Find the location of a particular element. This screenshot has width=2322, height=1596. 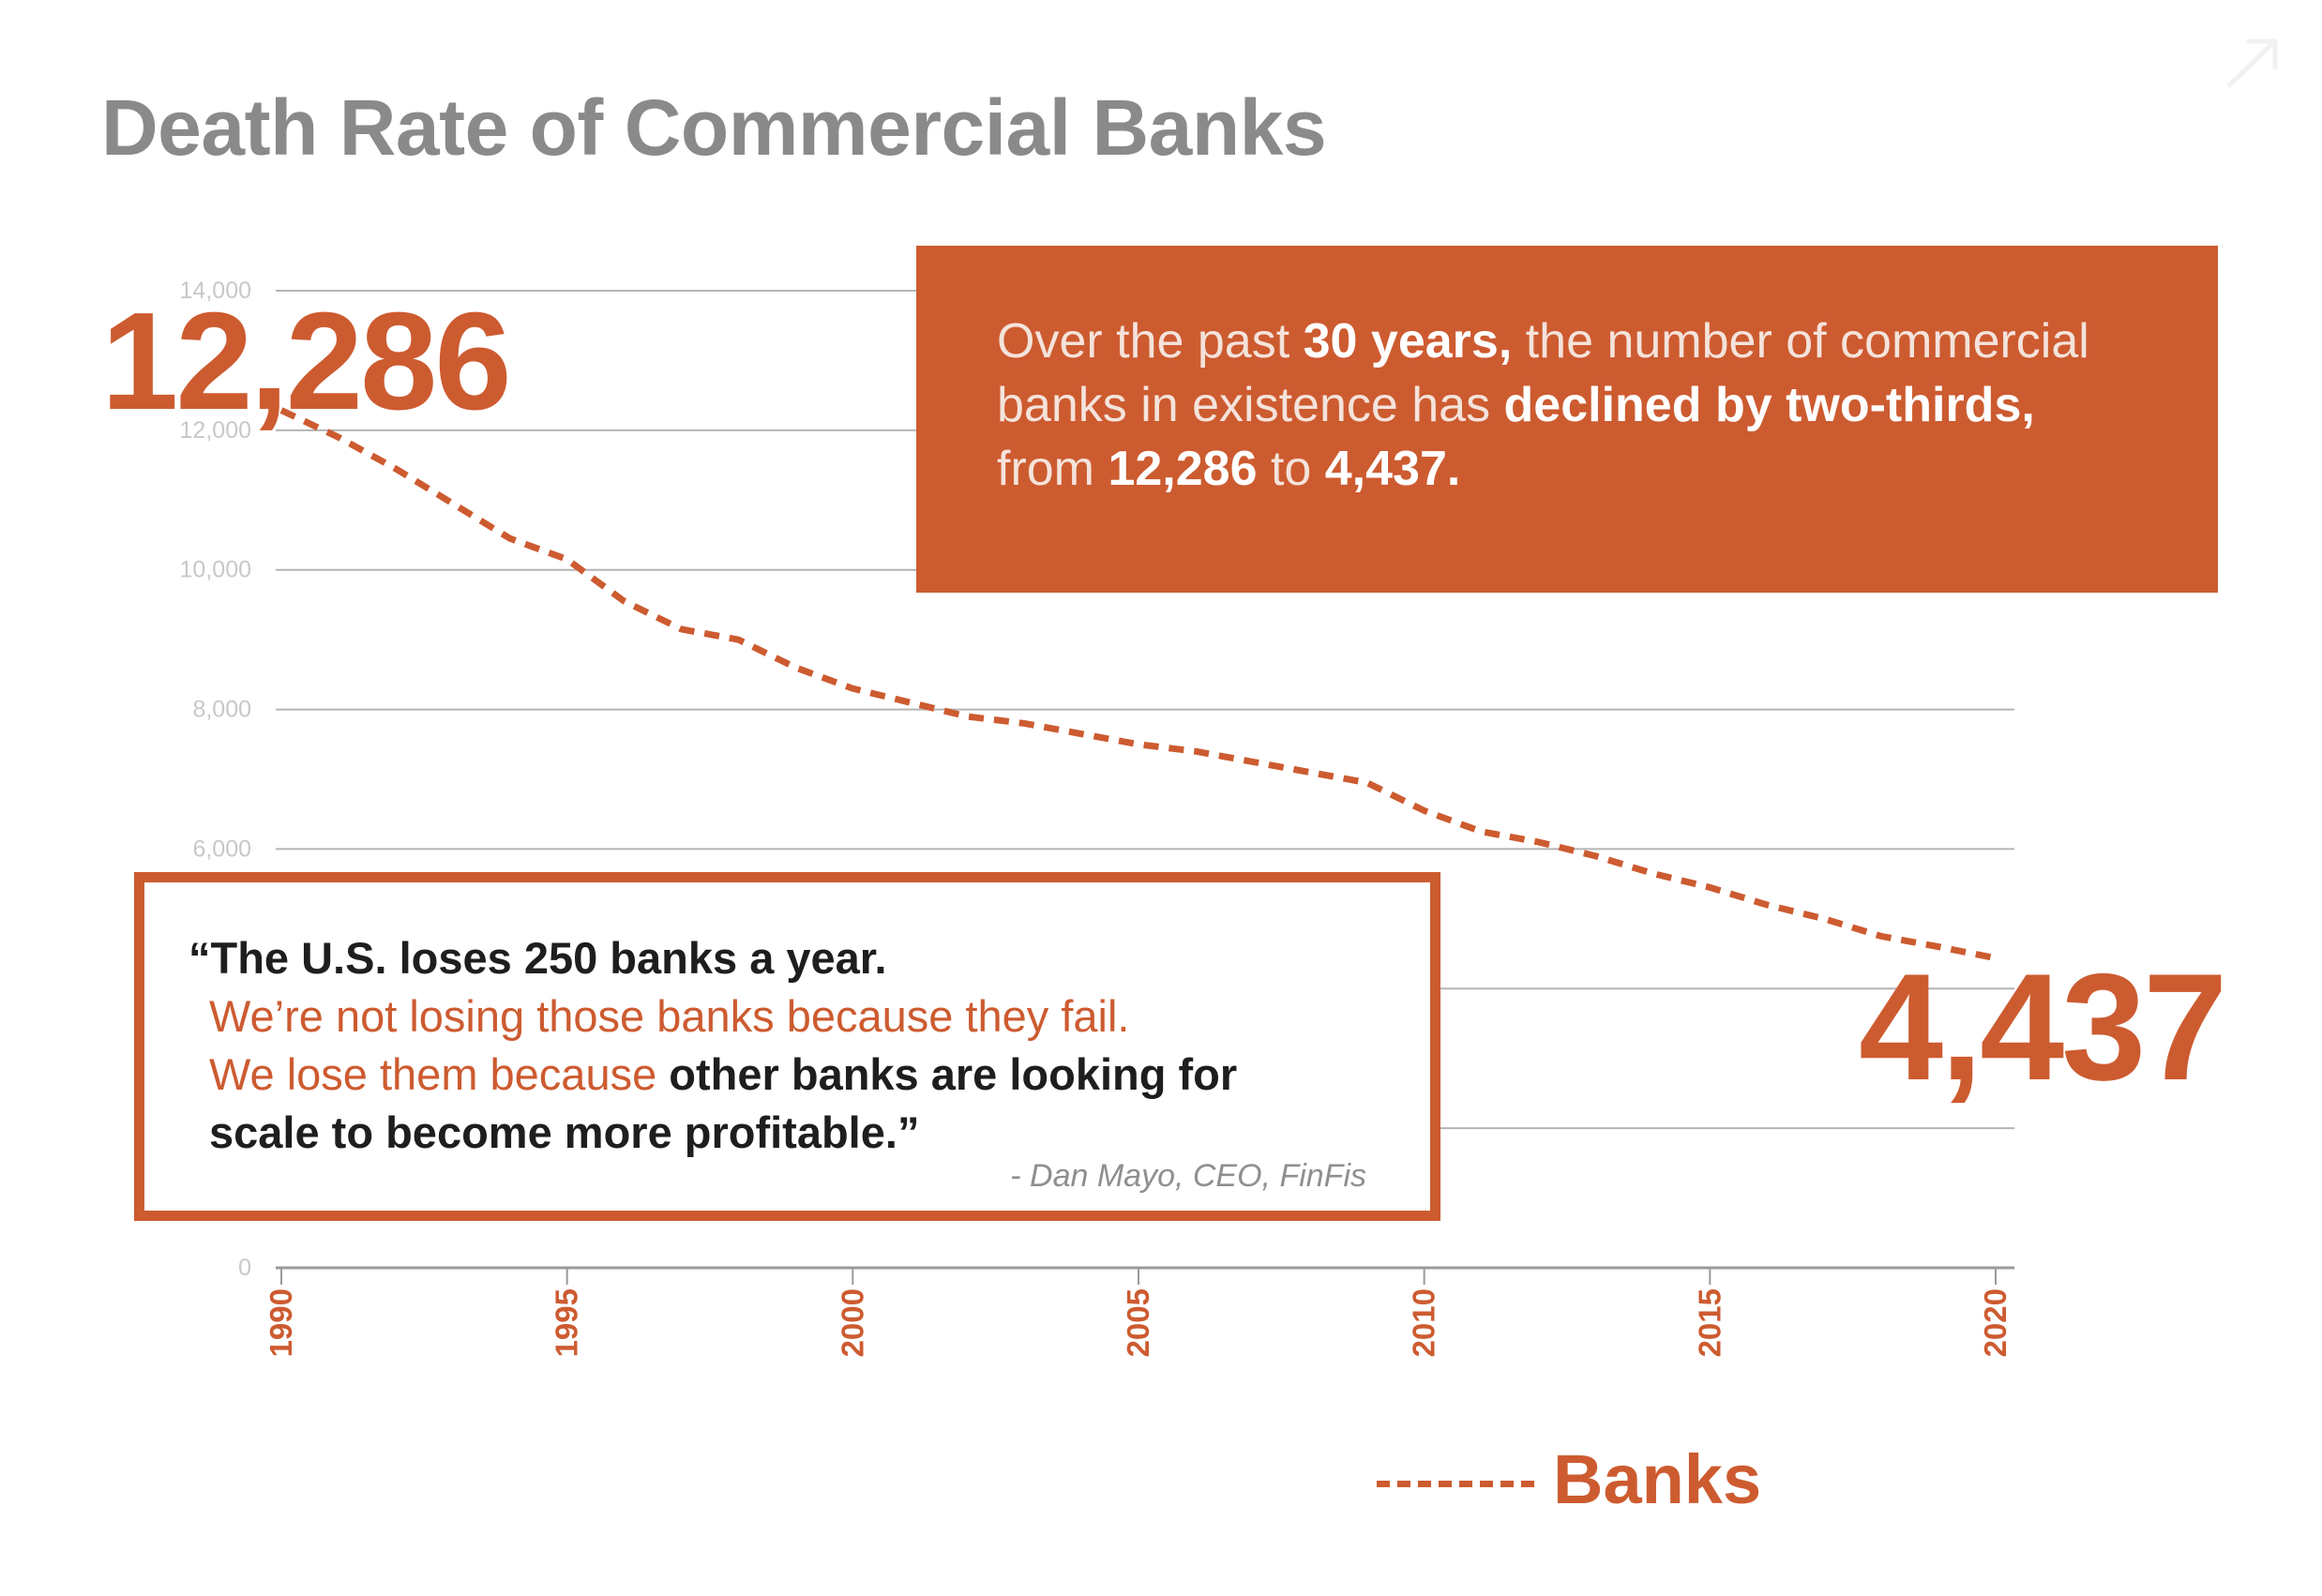

faint-corner-icon is located at coordinates (2252, 63).